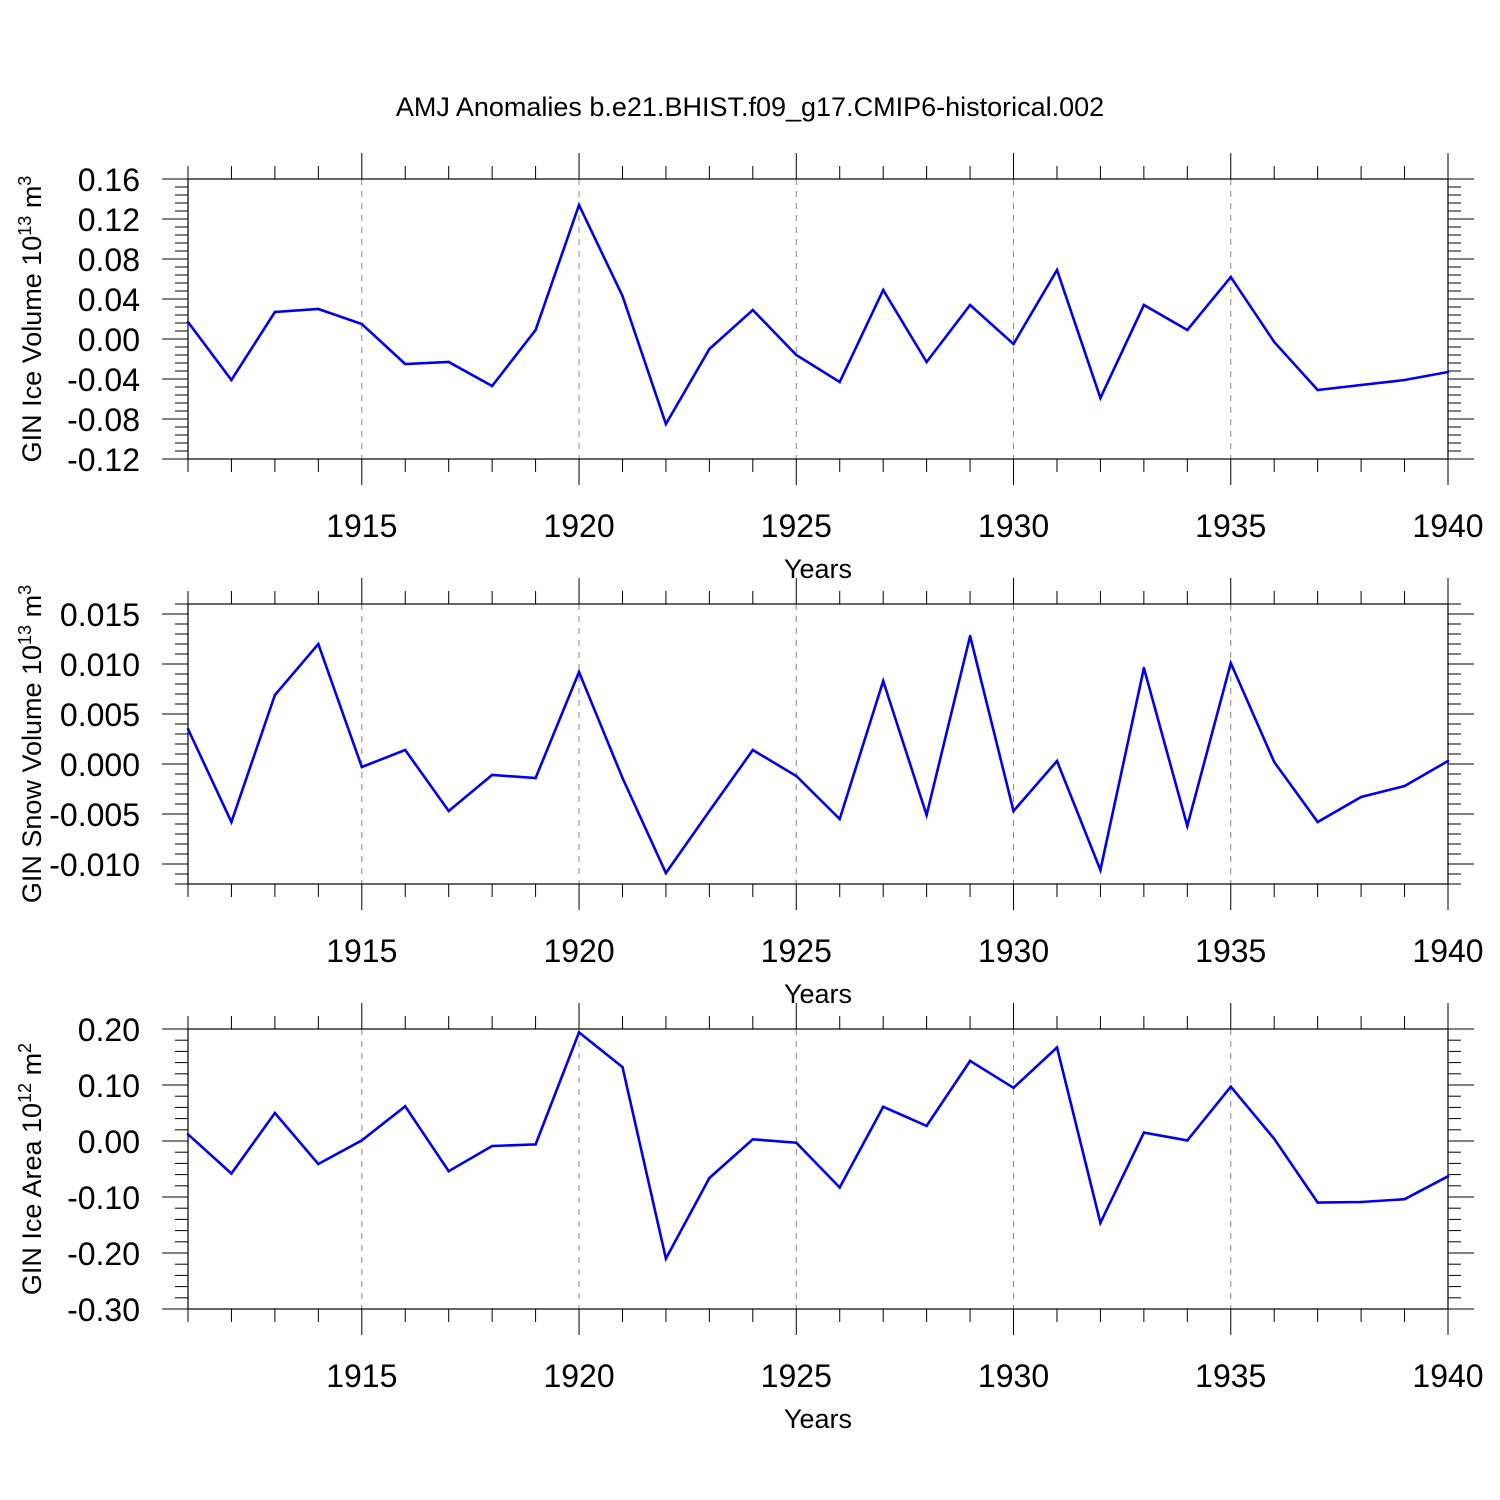 The height and width of the screenshot is (1500, 1500). Describe the element at coordinates (103, 1254) in the screenshot. I see `y-tick-label: -0.20` at that location.